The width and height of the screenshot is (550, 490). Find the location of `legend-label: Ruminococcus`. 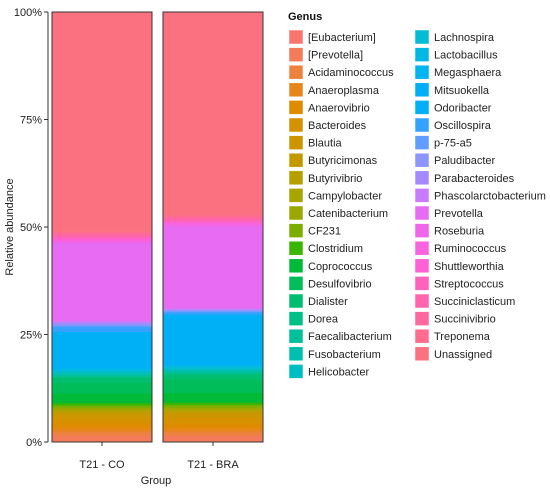

legend-label: Ruminococcus is located at coordinates (470, 249).